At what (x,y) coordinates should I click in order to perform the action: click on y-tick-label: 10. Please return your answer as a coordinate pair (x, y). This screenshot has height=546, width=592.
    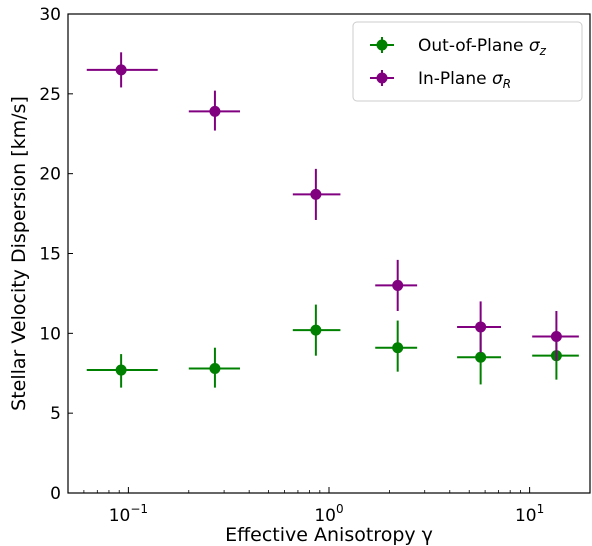
    Looking at the image, I should click on (50, 334).